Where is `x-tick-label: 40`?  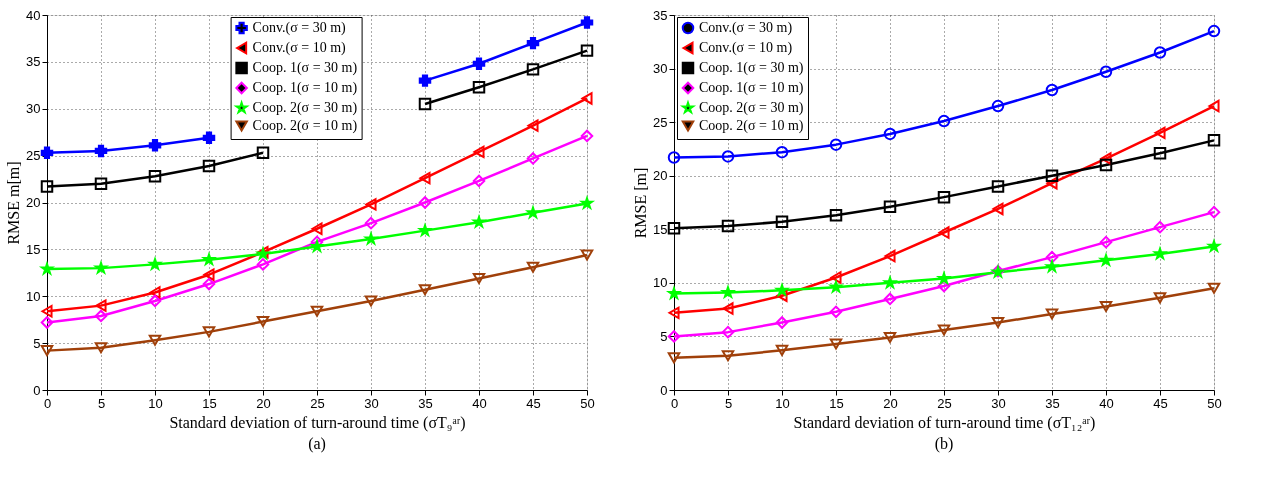 x-tick-label: 40 is located at coordinates (1106, 403).